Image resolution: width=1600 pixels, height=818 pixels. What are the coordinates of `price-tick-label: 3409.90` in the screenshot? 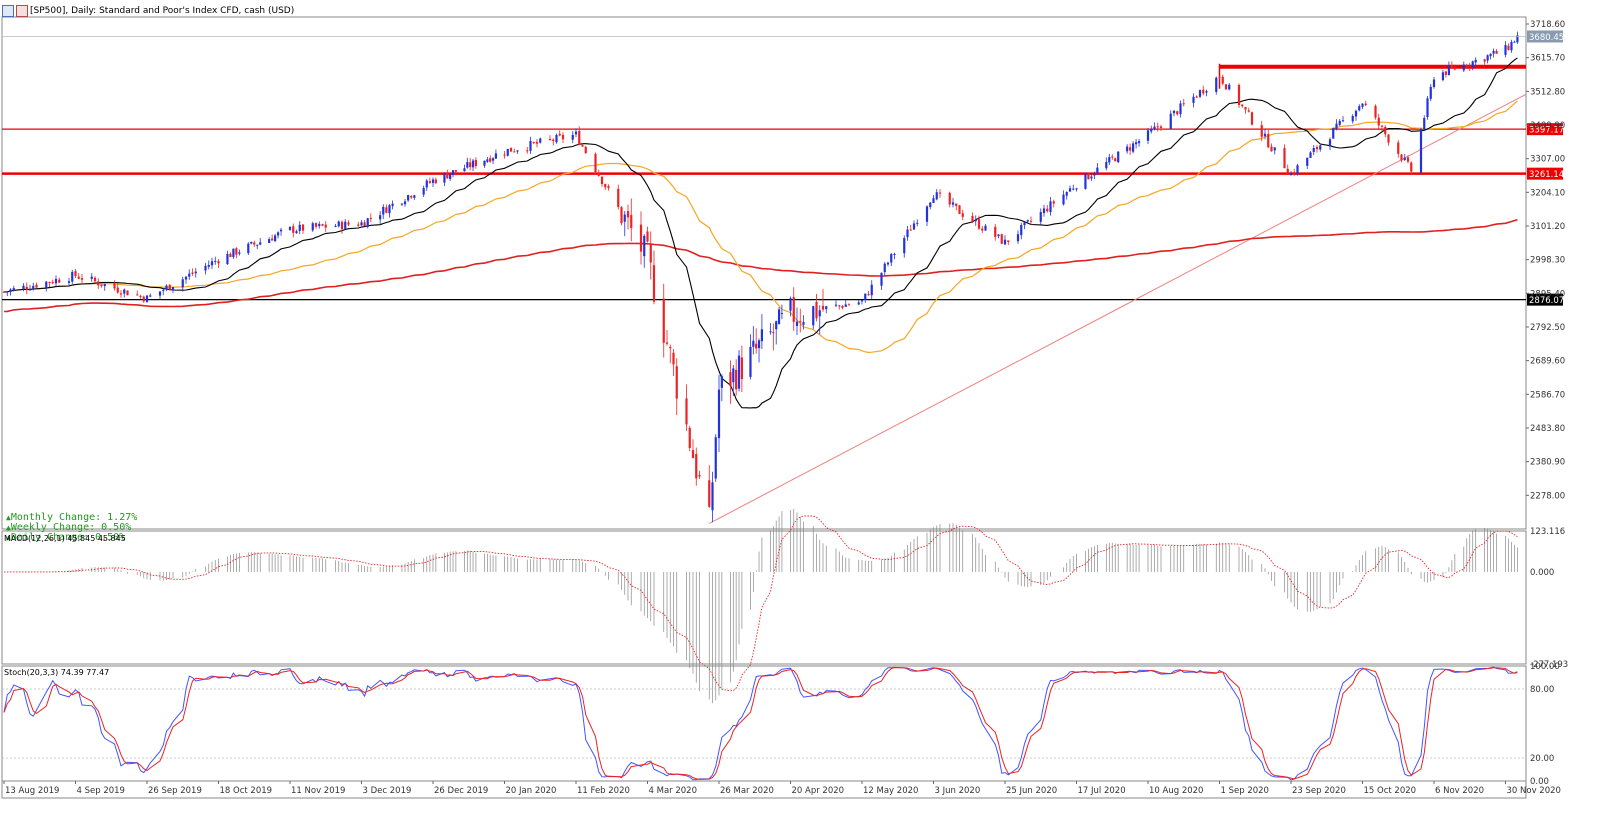 It's located at (1547, 126).